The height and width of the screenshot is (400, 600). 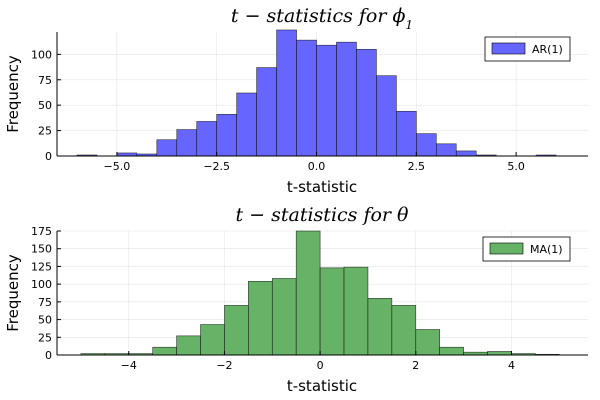 What do you see at coordinates (41, 293) in the screenshot?
I see `y-tick-labels: 0 25 50 75 100 125 150 175` at bounding box center [41, 293].